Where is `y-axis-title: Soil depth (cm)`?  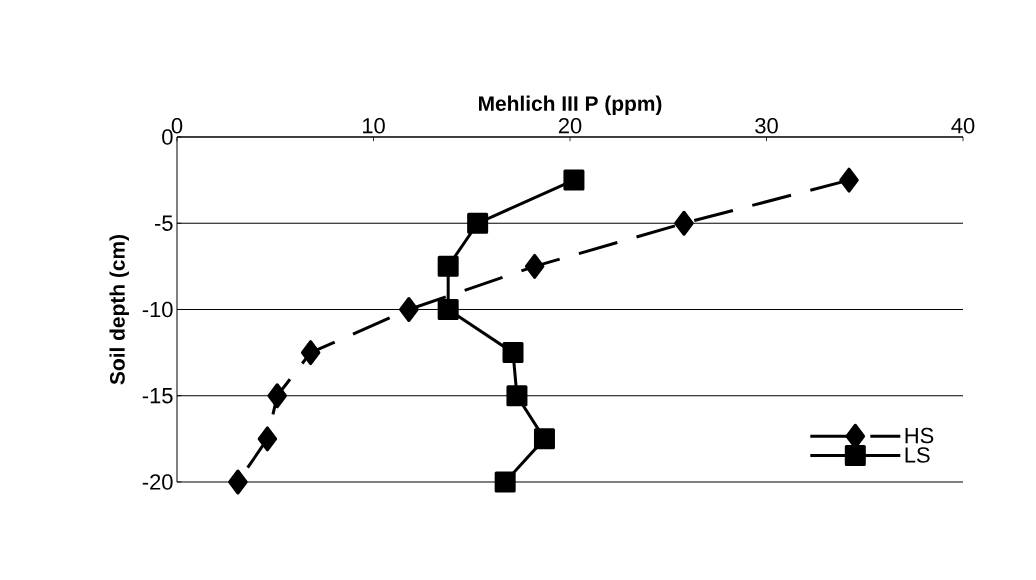 y-axis-title: Soil depth (cm) is located at coordinates (119, 310).